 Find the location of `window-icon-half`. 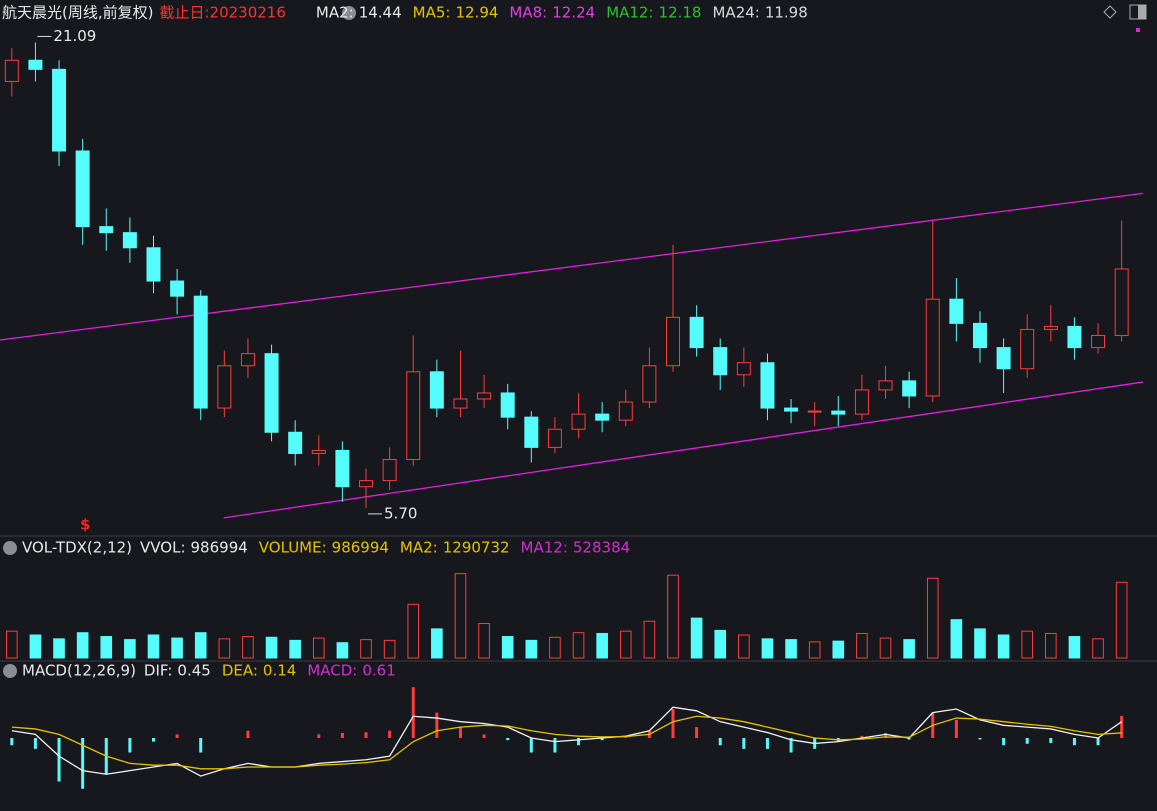

window-icon-half is located at coordinates (1142, 12).